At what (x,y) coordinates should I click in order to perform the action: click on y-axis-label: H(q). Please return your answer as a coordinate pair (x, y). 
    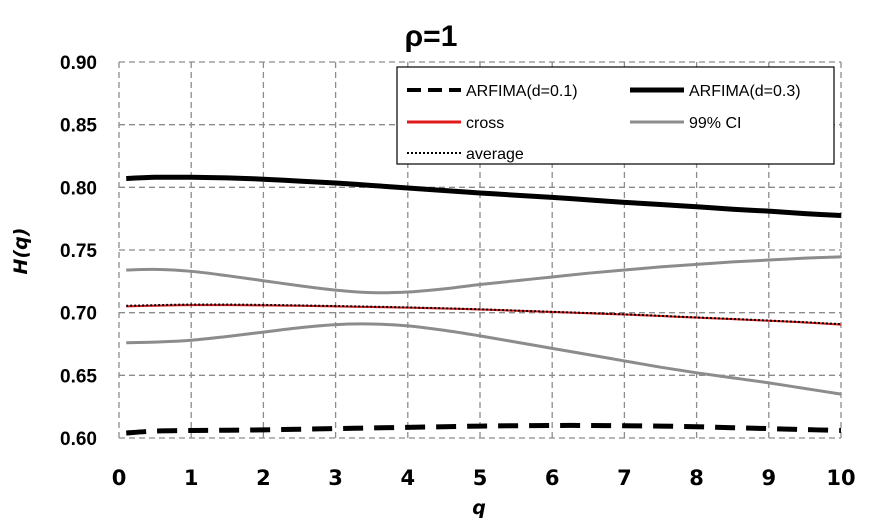
    Looking at the image, I should click on (21, 251).